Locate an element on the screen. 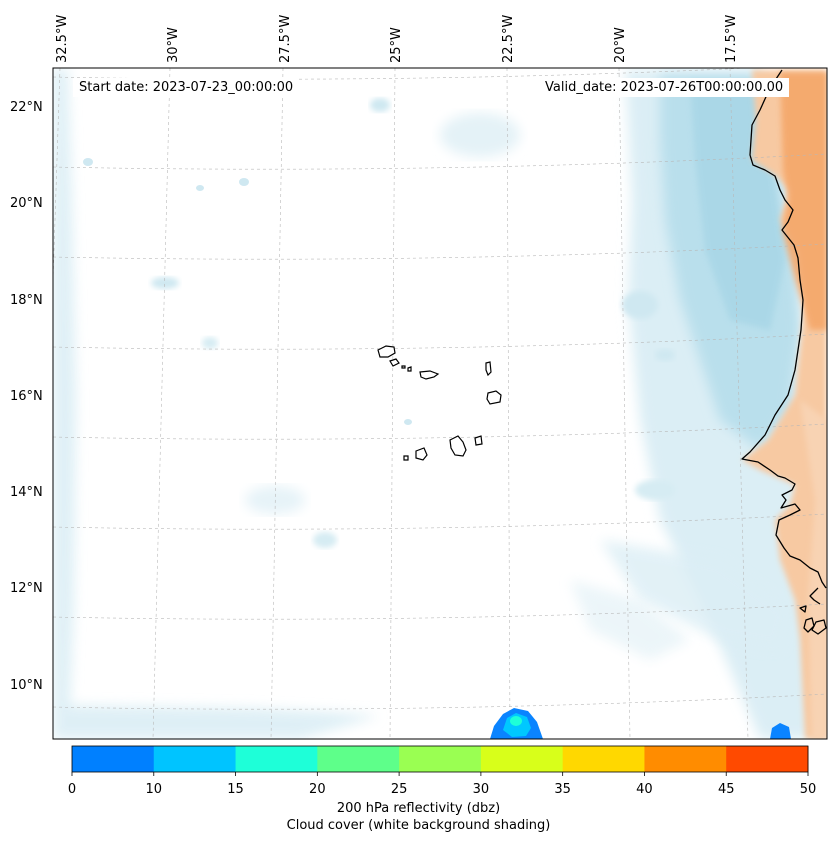  colorbar-segments is located at coordinates (440, 759).